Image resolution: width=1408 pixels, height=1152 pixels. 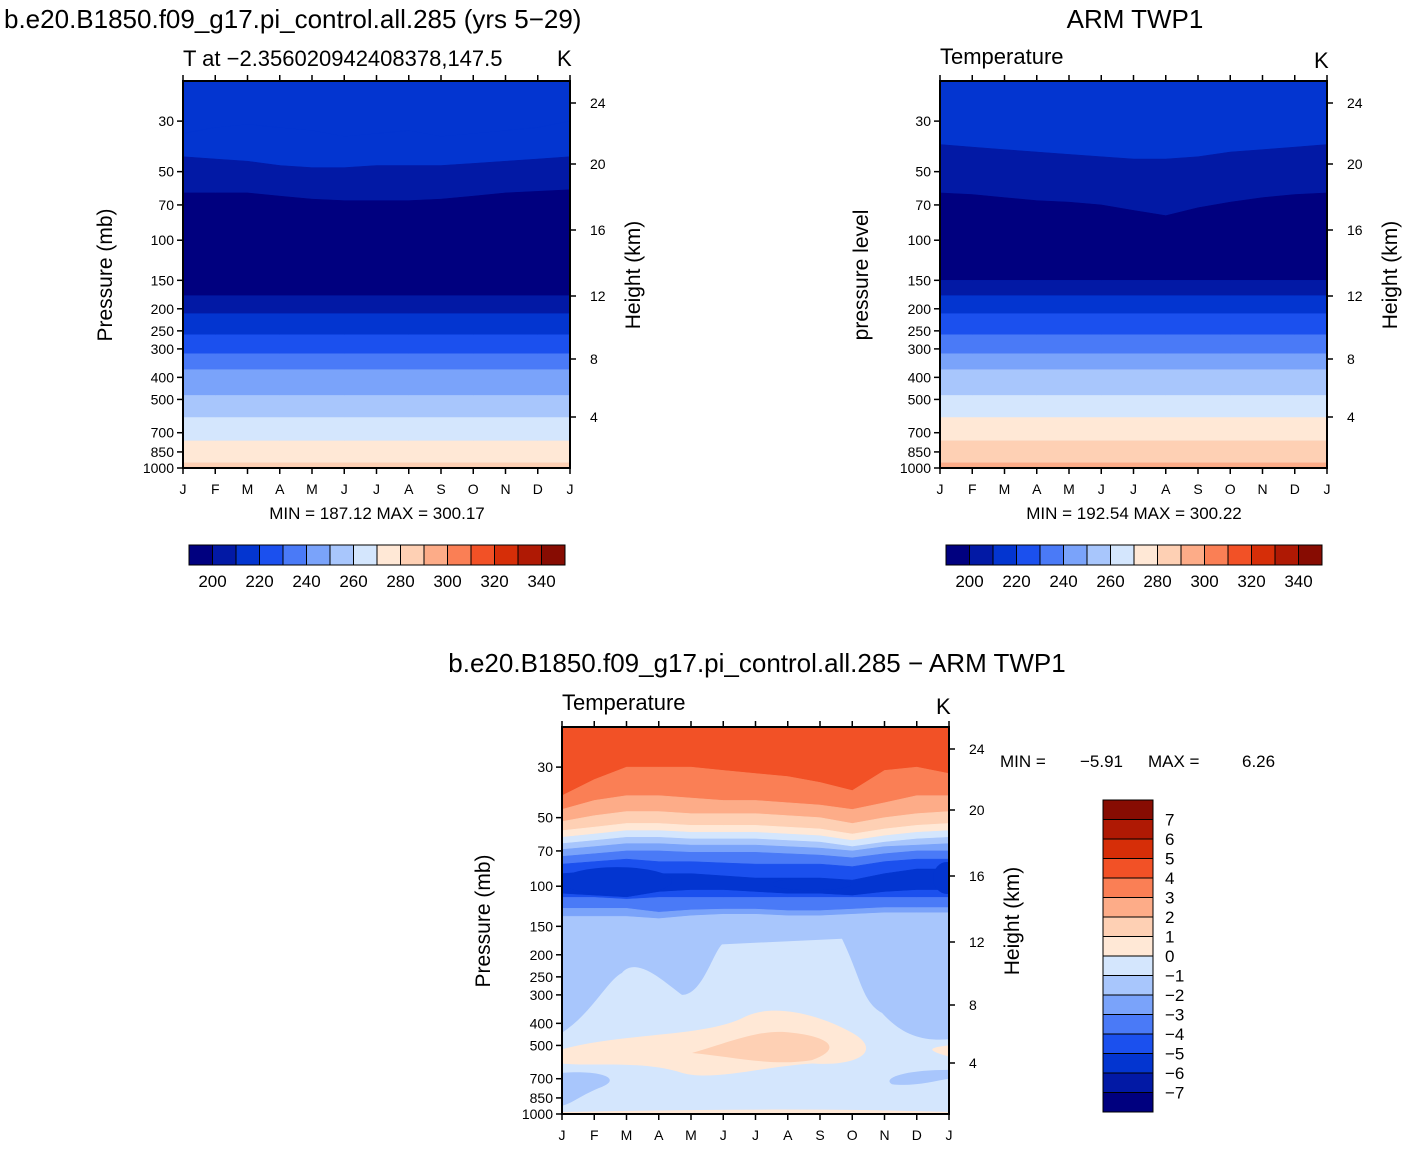 I want to click on panel2-ylabel: pressure level, so click(x=861, y=275).